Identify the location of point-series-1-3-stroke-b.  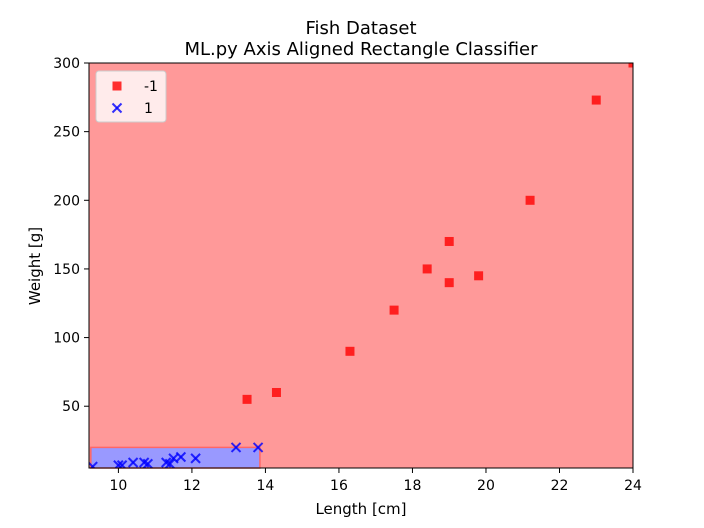
(133, 462).